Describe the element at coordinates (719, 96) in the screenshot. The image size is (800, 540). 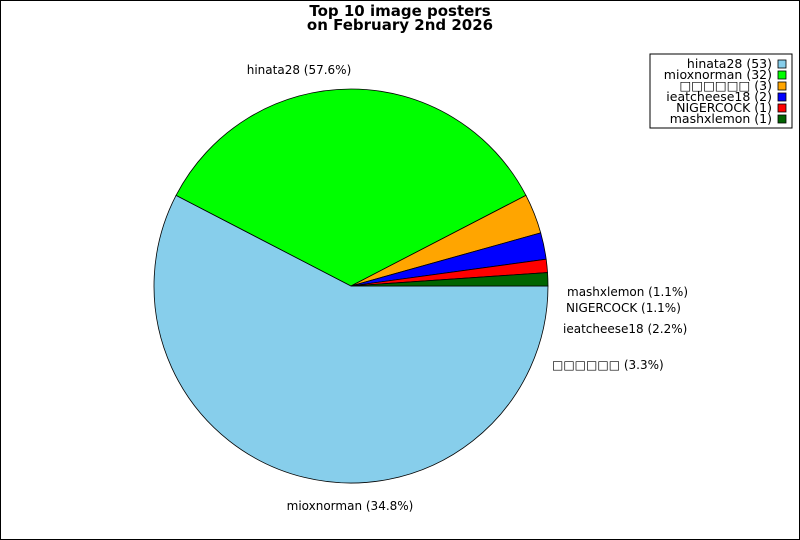
I see `legend-label-3: ieatcheese18 (2)` at that location.